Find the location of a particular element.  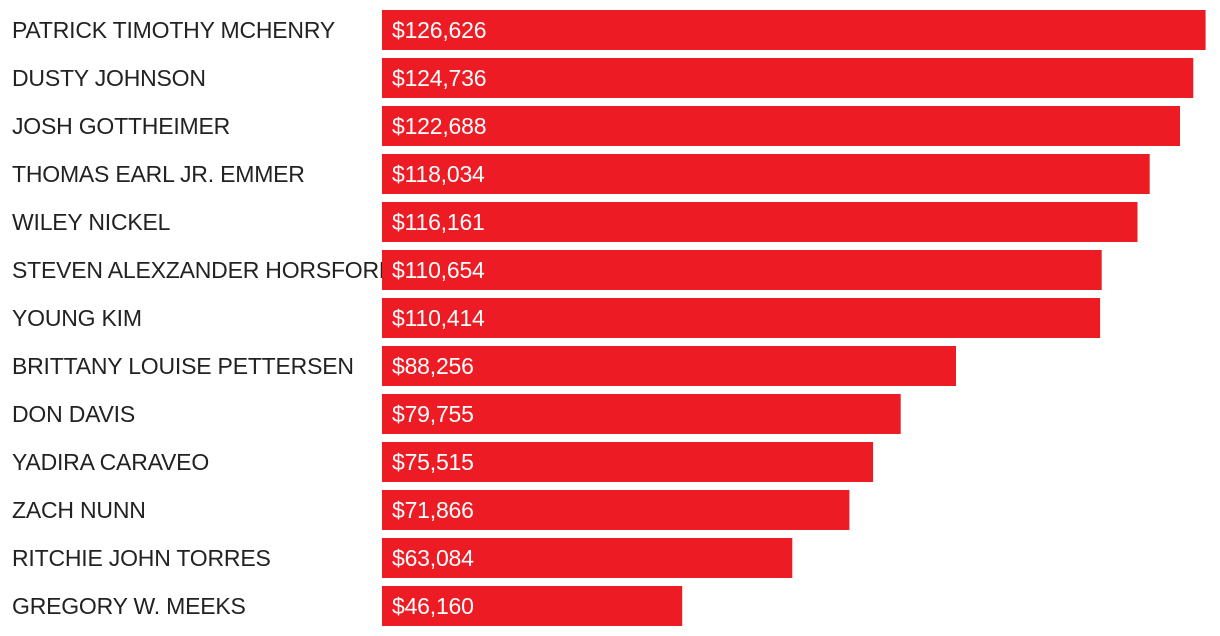

bar-row: ZACH NUNN $71,866 is located at coordinates (431, 510).